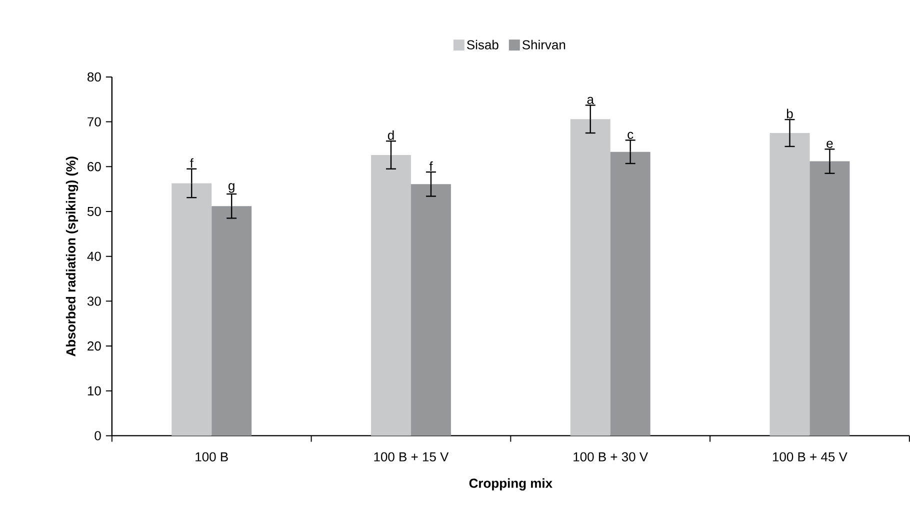 This screenshot has width=910, height=522. What do you see at coordinates (94, 391) in the screenshot?
I see `y-tick-label: 10` at bounding box center [94, 391].